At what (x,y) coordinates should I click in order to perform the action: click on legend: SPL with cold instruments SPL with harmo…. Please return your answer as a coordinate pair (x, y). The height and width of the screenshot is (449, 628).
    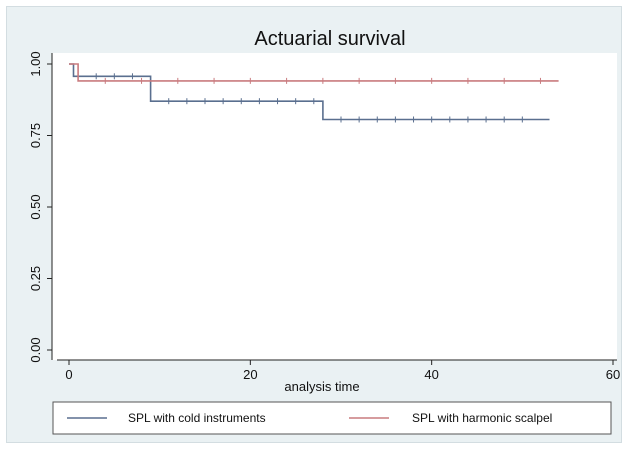
    Looking at the image, I should click on (332, 418).